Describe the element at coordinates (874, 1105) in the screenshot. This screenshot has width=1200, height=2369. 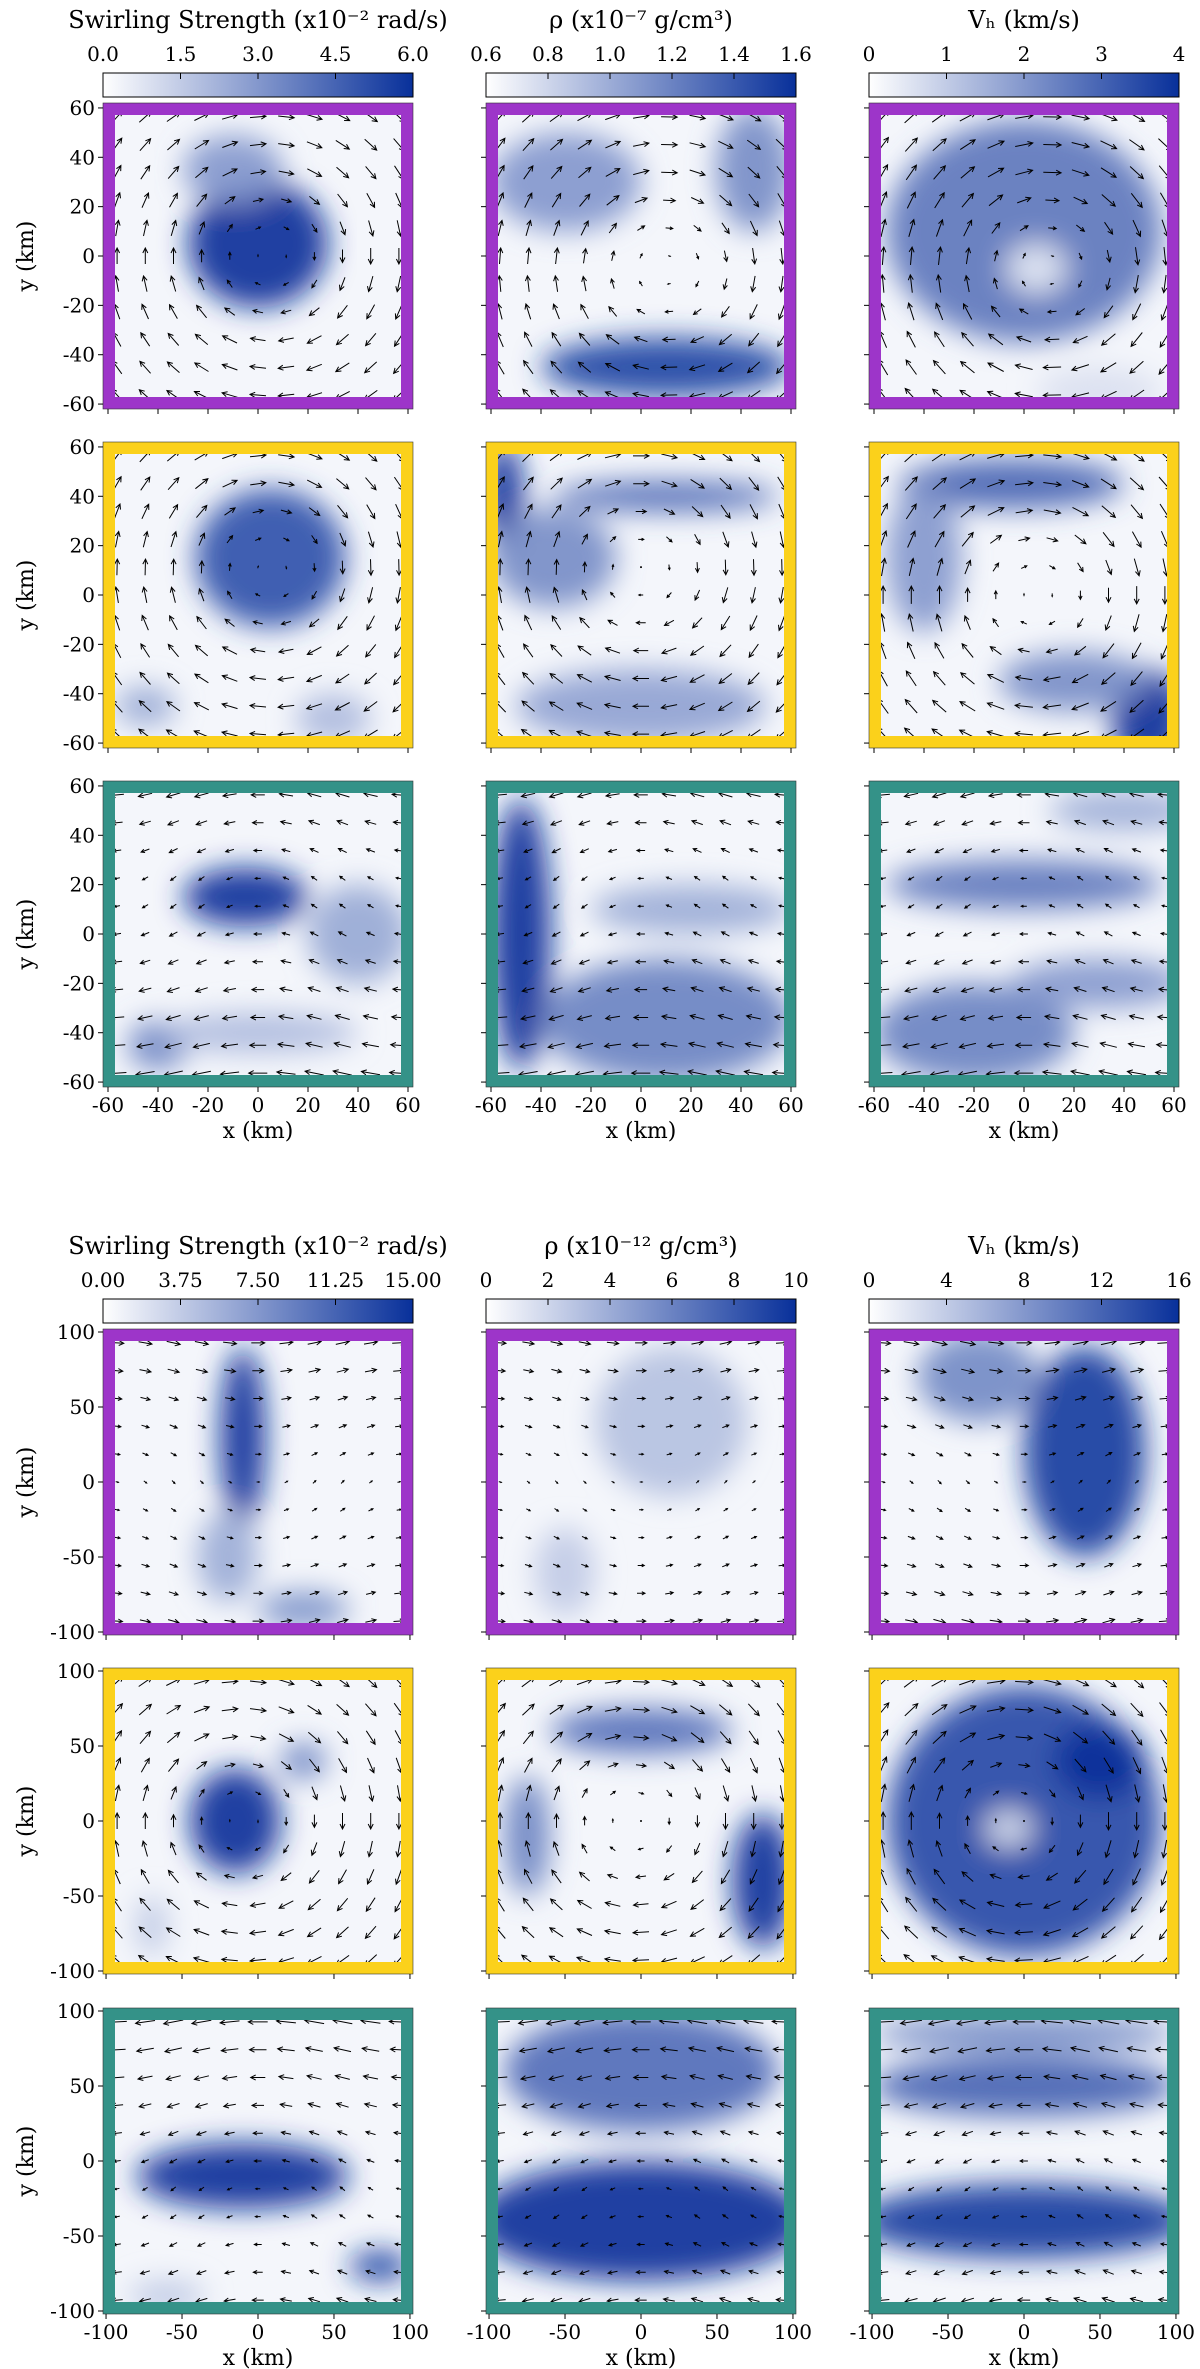
I see `x-tick-label-s0-r2-c2-0: -60` at that location.